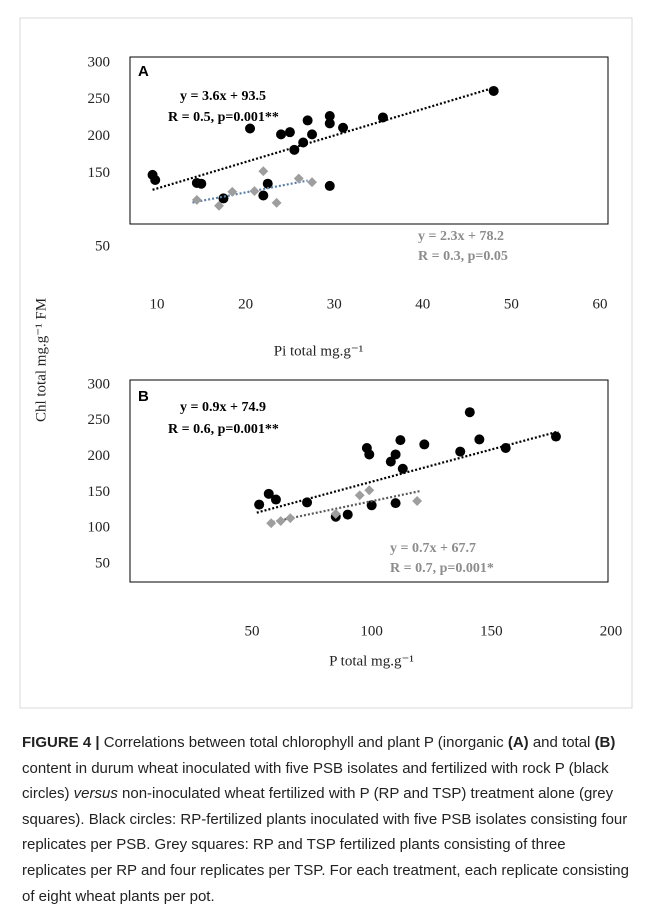 This screenshot has width=652, height=914. I want to click on y-tick-label: 50, so click(102, 246).